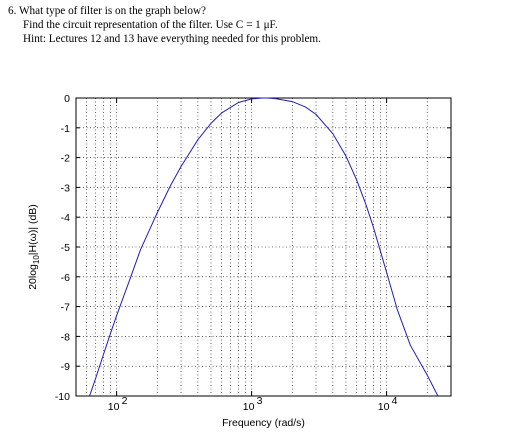 This screenshot has height=447, width=527. I want to click on x-tick-label-exponent: 4, so click(395, 401).